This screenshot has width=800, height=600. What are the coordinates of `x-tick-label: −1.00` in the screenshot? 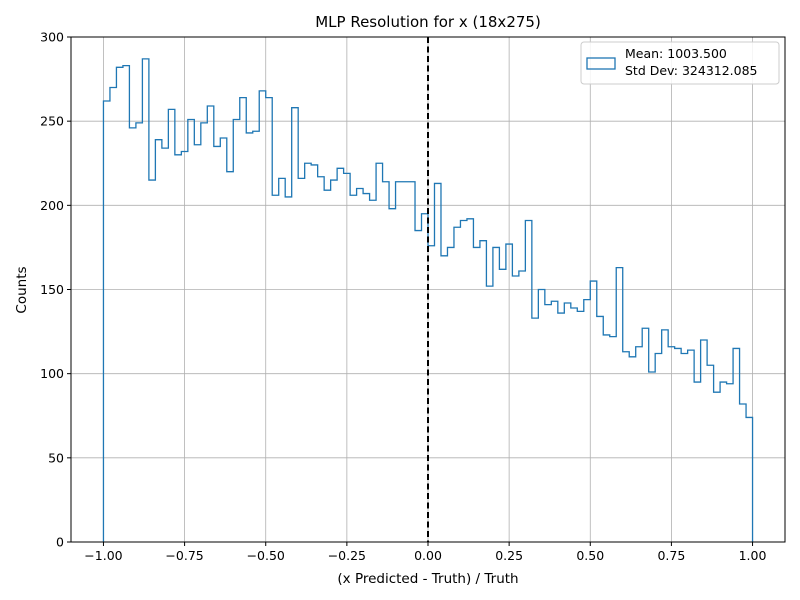 It's located at (103, 555).